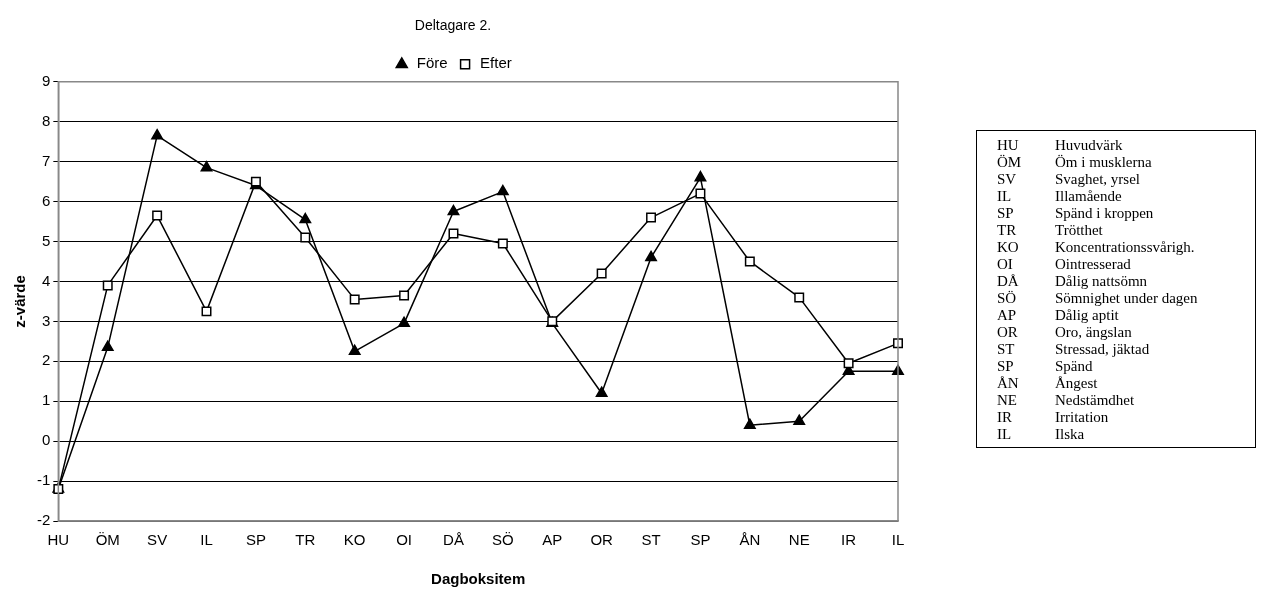 The height and width of the screenshot is (603, 1264). What do you see at coordinates (46, 160) in the screenshot?
I see `y-tick-label: 7` at bounding box center [46, 160].